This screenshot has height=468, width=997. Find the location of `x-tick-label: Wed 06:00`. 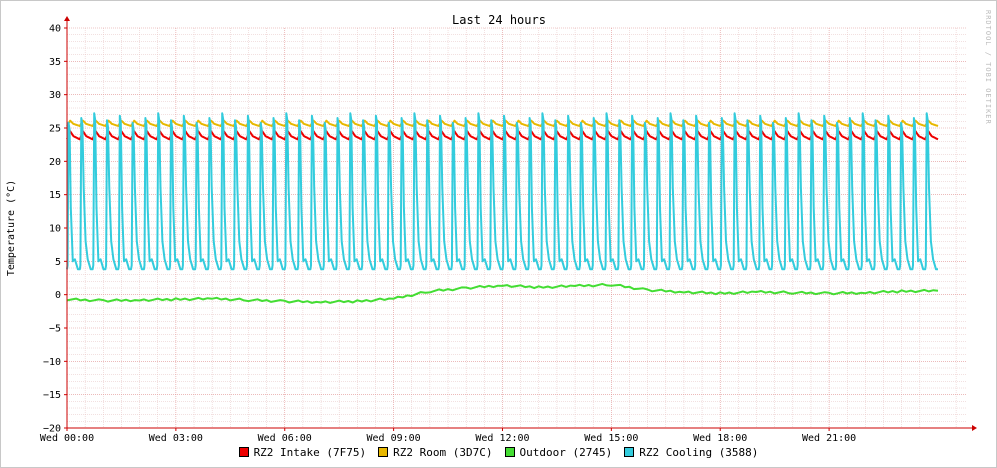

x-tick-label: Wed 06:00 is located at coordinates (285, 438).